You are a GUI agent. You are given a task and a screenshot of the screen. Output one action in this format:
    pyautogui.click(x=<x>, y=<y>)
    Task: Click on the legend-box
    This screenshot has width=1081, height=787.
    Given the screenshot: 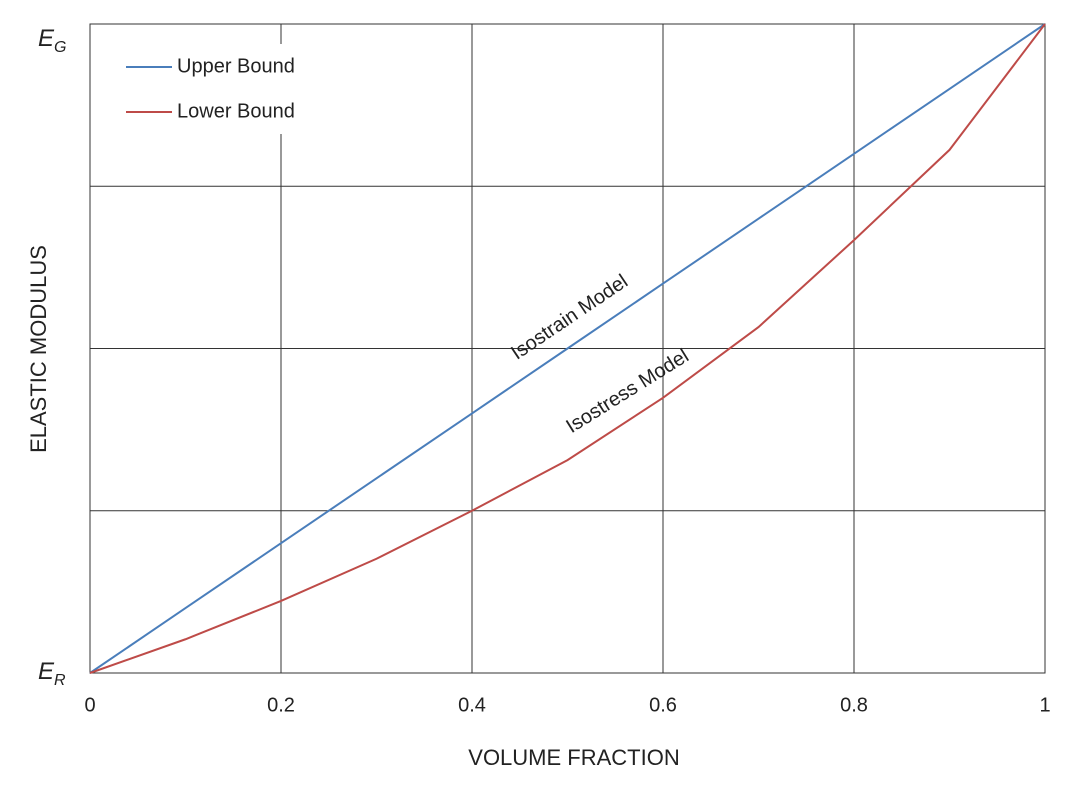 What is the action you would take?
    pyautogui.click(x=217, y=89)
    